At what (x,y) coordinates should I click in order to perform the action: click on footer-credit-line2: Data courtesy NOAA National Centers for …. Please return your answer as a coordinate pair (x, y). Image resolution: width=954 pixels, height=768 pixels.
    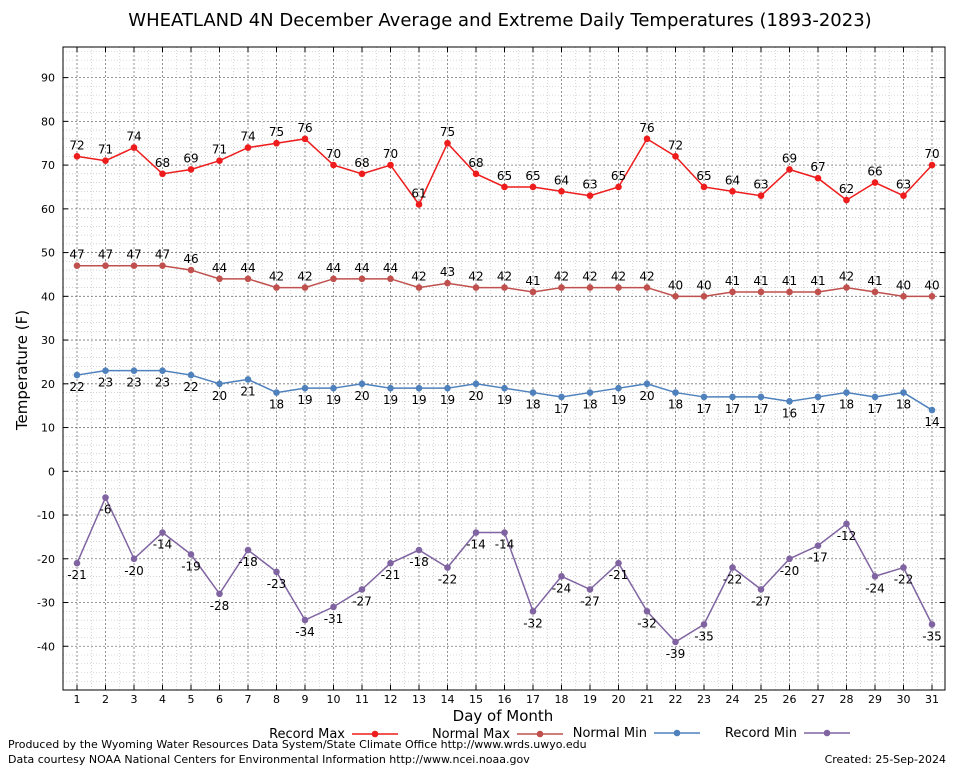
    Looking at the image, I should click on (269, 759).